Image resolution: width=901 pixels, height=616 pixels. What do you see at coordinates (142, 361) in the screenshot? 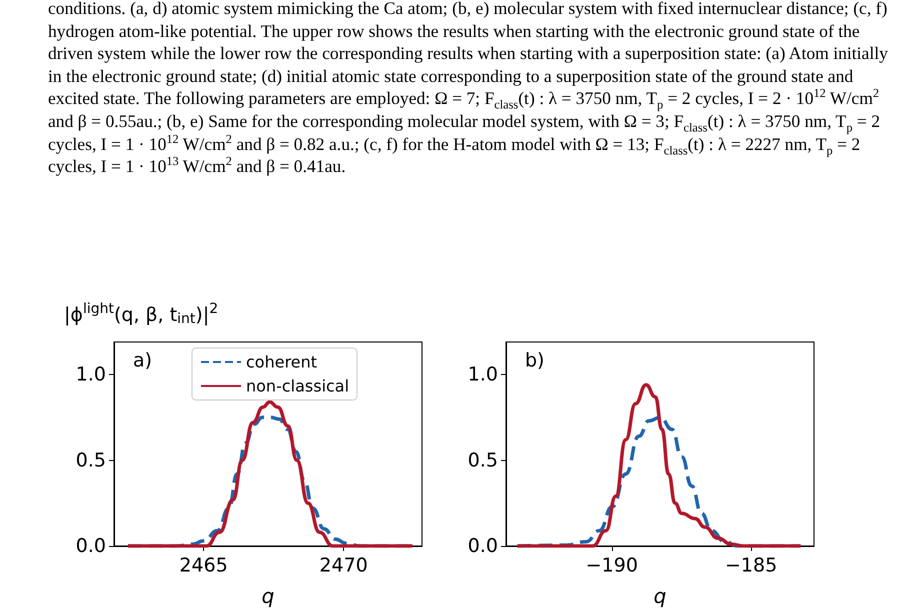
I see `chart-title: a)` at bounding box center [142, 361].